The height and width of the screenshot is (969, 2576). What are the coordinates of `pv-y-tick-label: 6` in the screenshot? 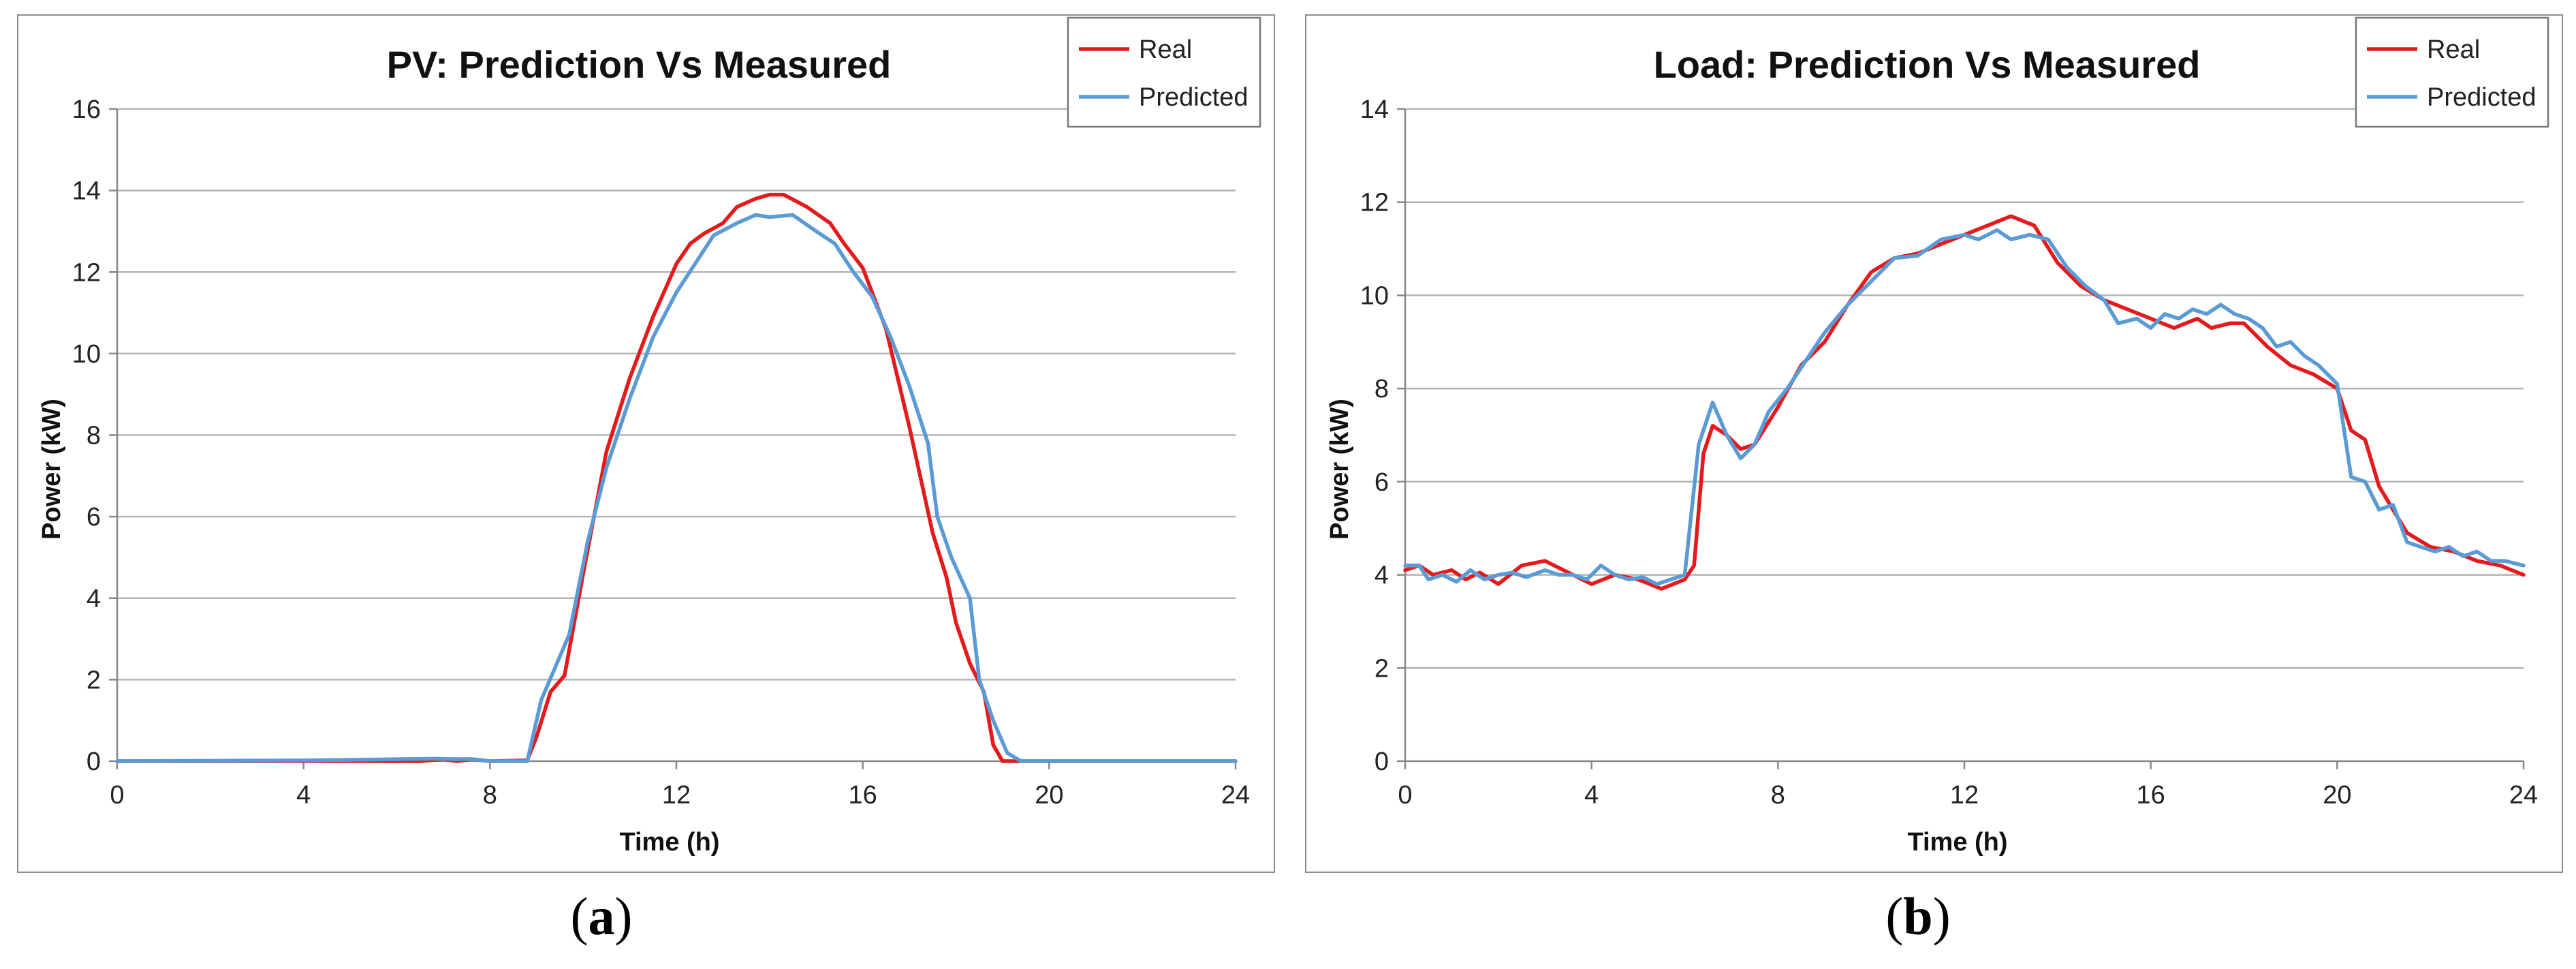 It's located at (94, 517).